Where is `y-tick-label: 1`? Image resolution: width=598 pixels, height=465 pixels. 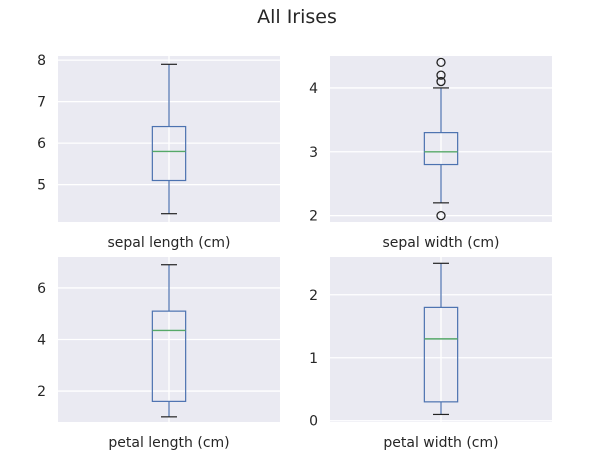
y-tick-label: 1 is located at coordinates (313, 359).